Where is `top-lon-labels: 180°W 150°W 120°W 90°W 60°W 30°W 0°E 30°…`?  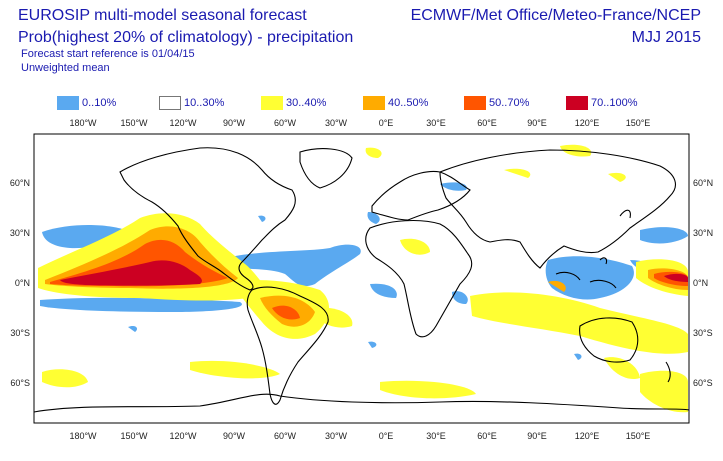
top-lon-labels: 180°W 150°W 120°W 90°W 60°W 30°W 0°E 30°… is located at coordinates (359, 123).